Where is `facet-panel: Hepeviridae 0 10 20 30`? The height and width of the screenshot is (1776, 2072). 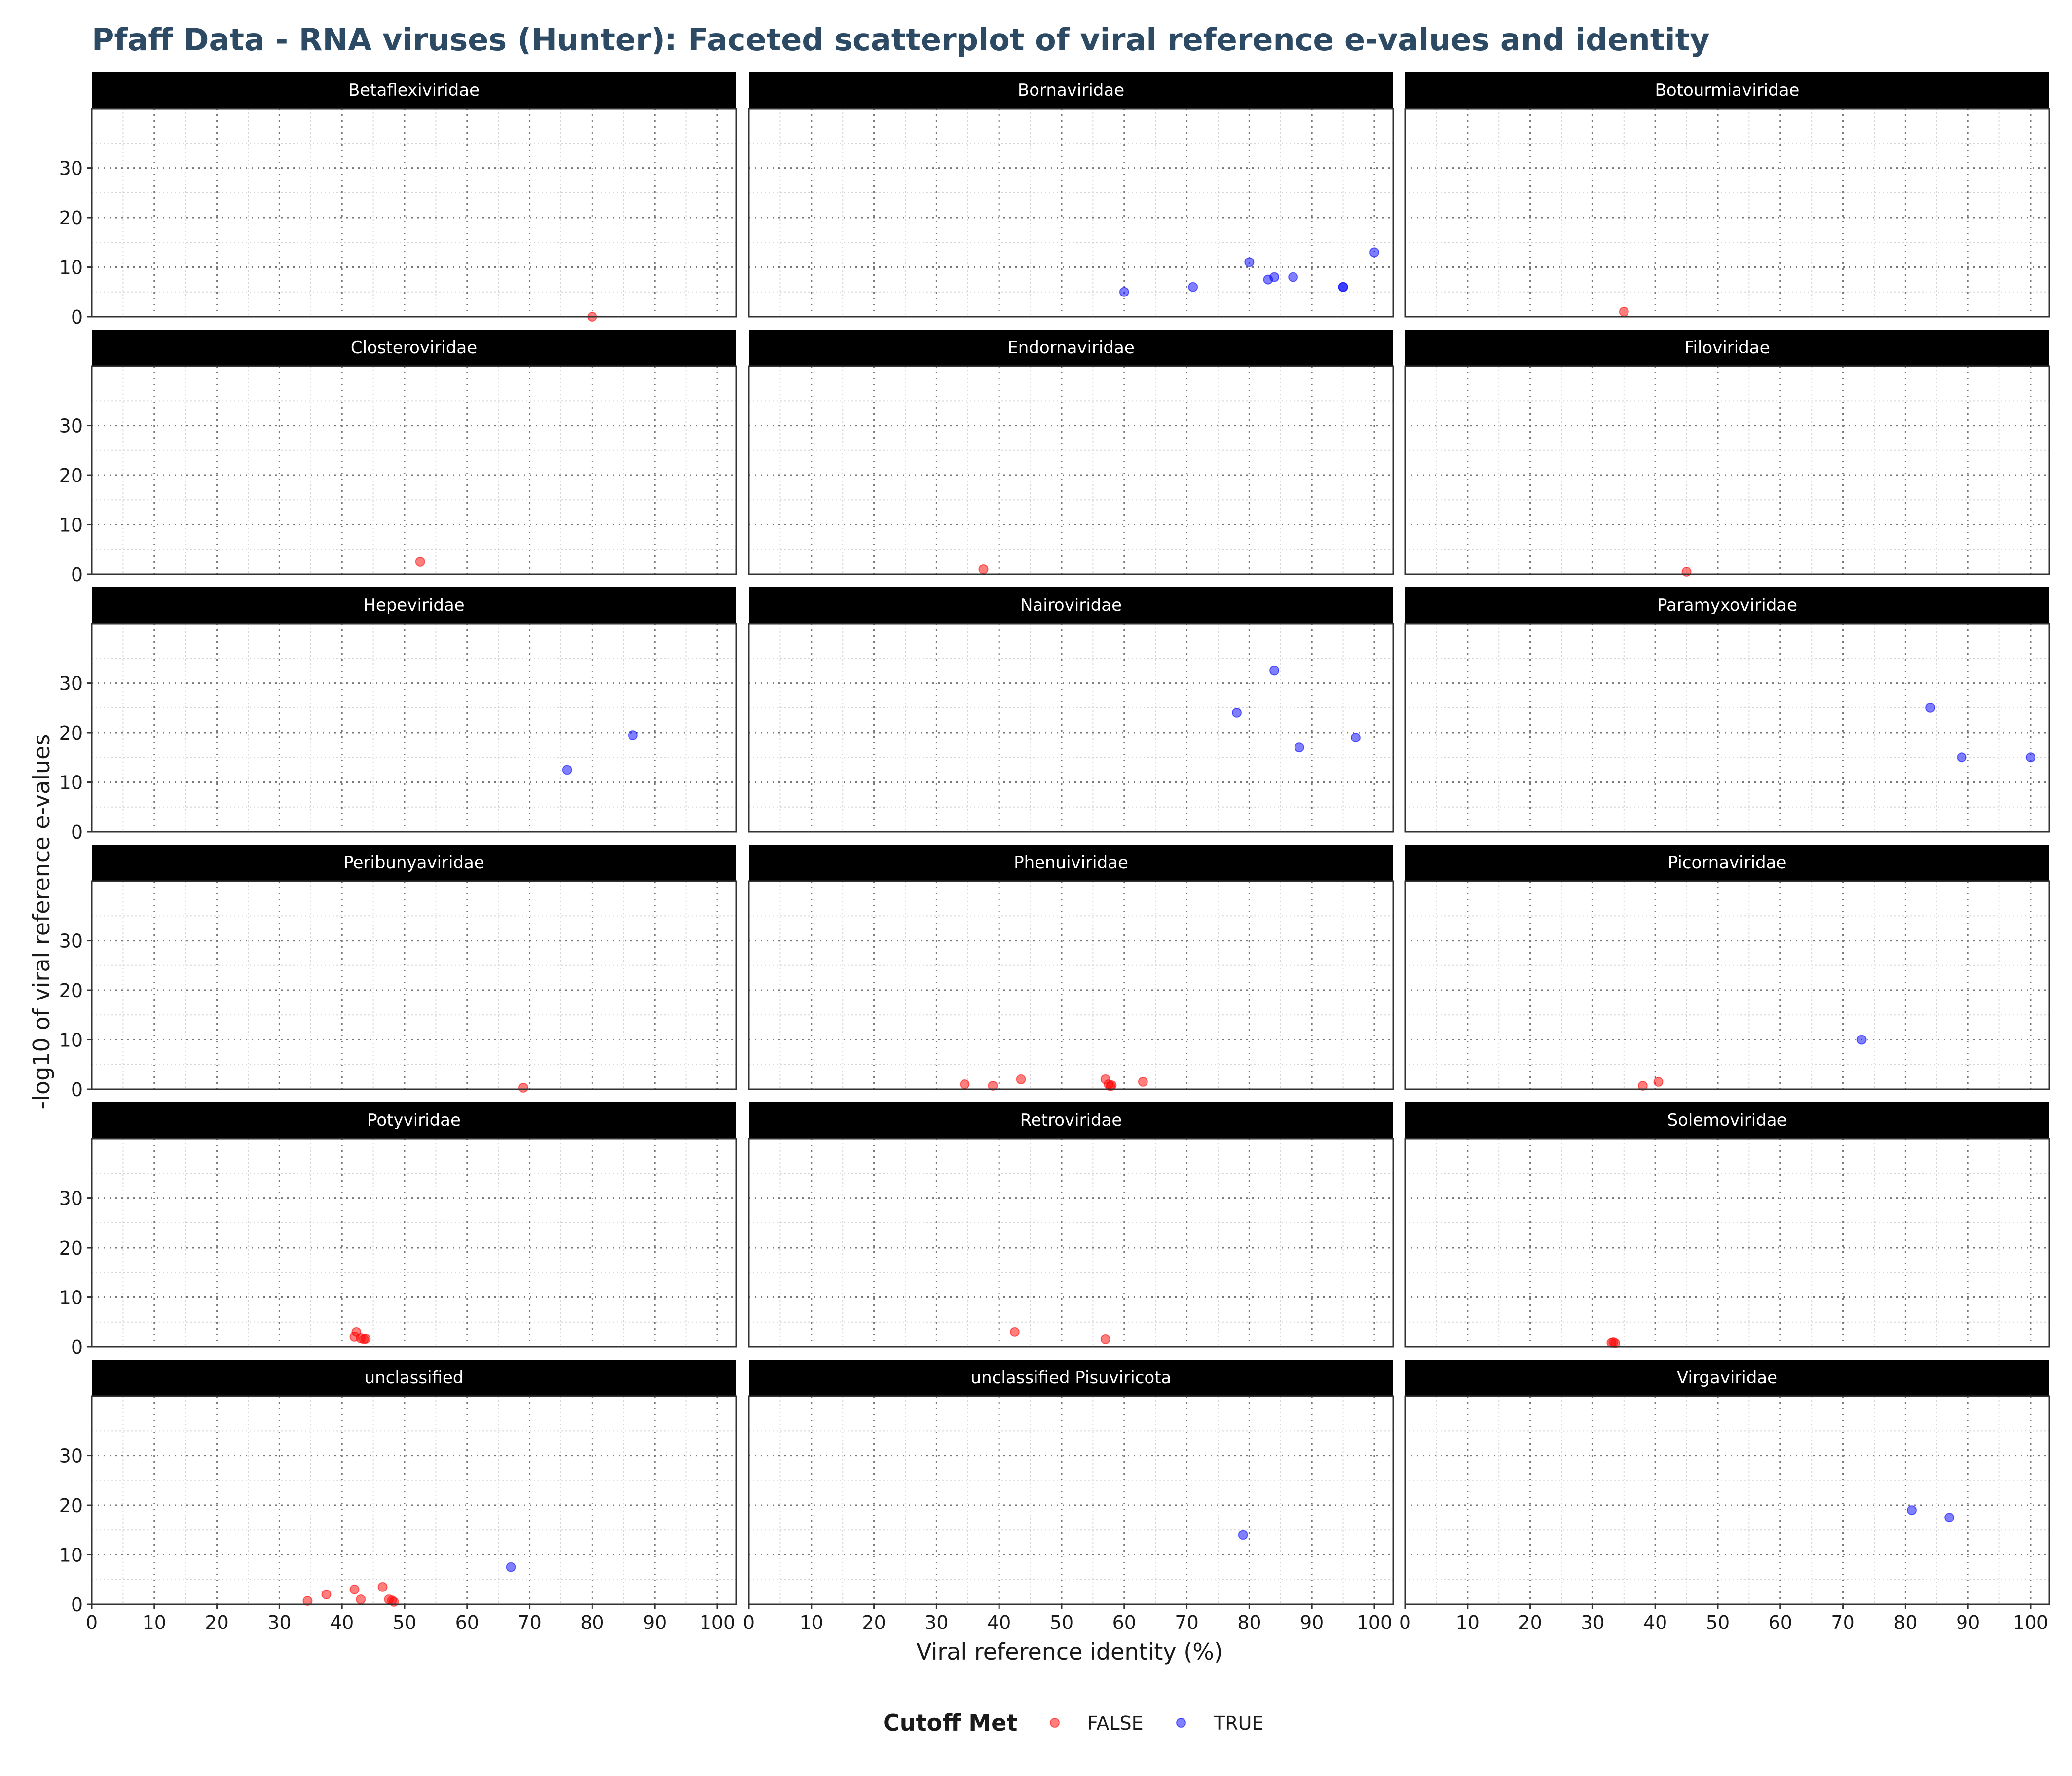
facet-panel: Hepeviridae 0 10 20 30 is located at coordinates (398, 715).